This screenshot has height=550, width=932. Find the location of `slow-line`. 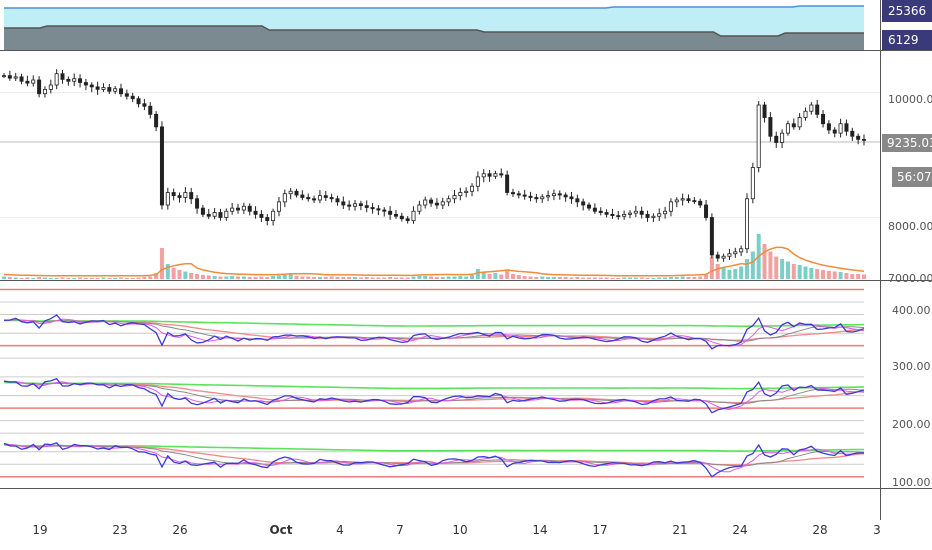

slow-line is located at coordinates (434, 455).